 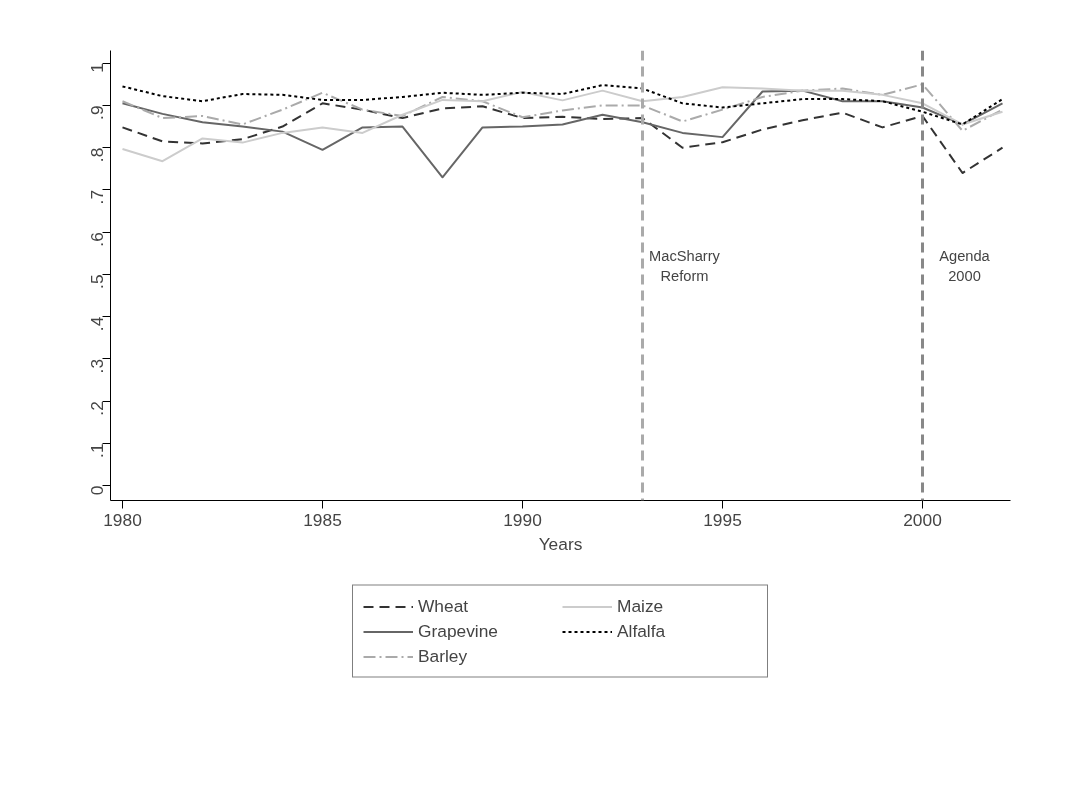 What do you see at coordinates (97, 366) in the screenshot?
I see `y-tick-label: .3` at bounding box center [97, 366].